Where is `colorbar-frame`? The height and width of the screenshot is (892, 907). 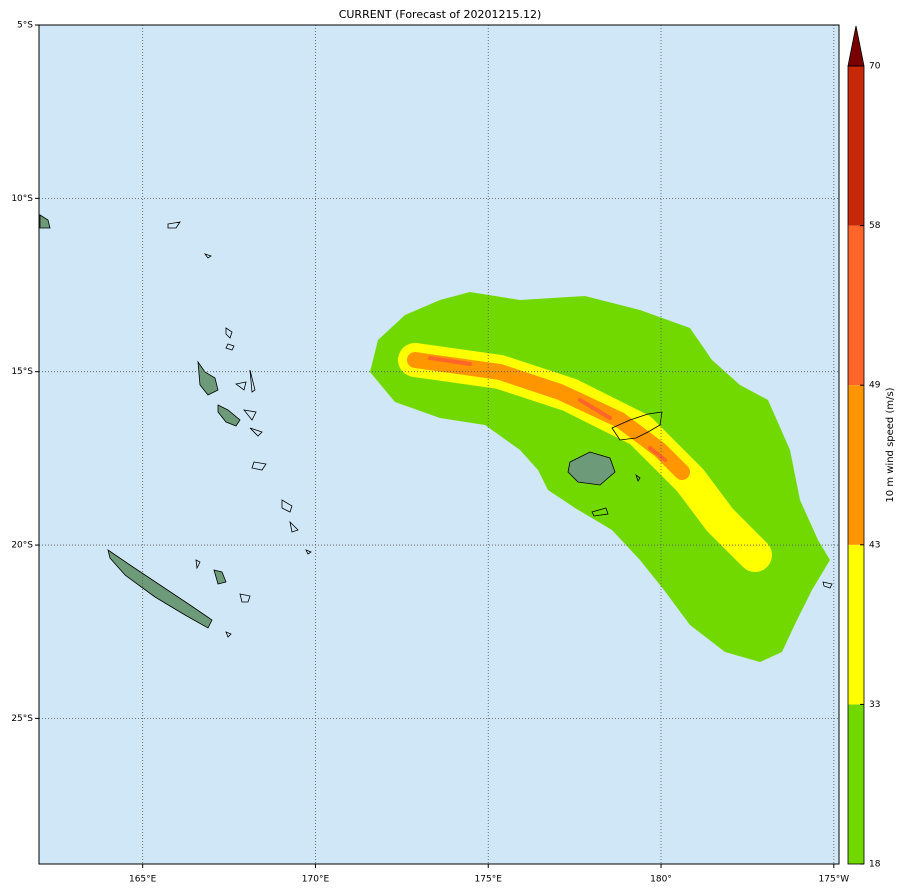 colorbar-frame is located at coordinates (856, 465).